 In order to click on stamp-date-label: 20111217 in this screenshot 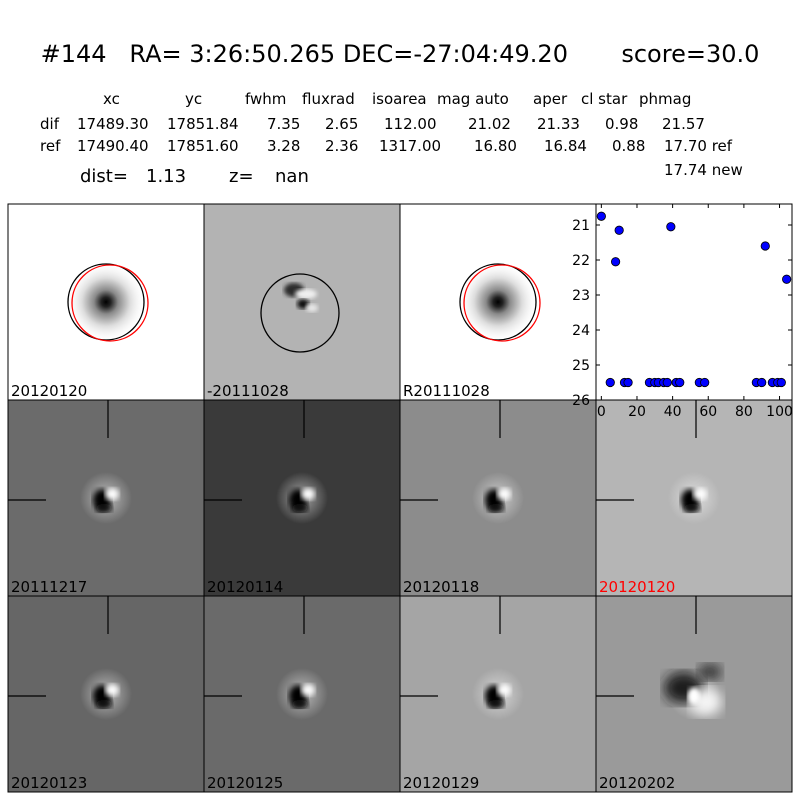, I will do `click(49, 587)`.